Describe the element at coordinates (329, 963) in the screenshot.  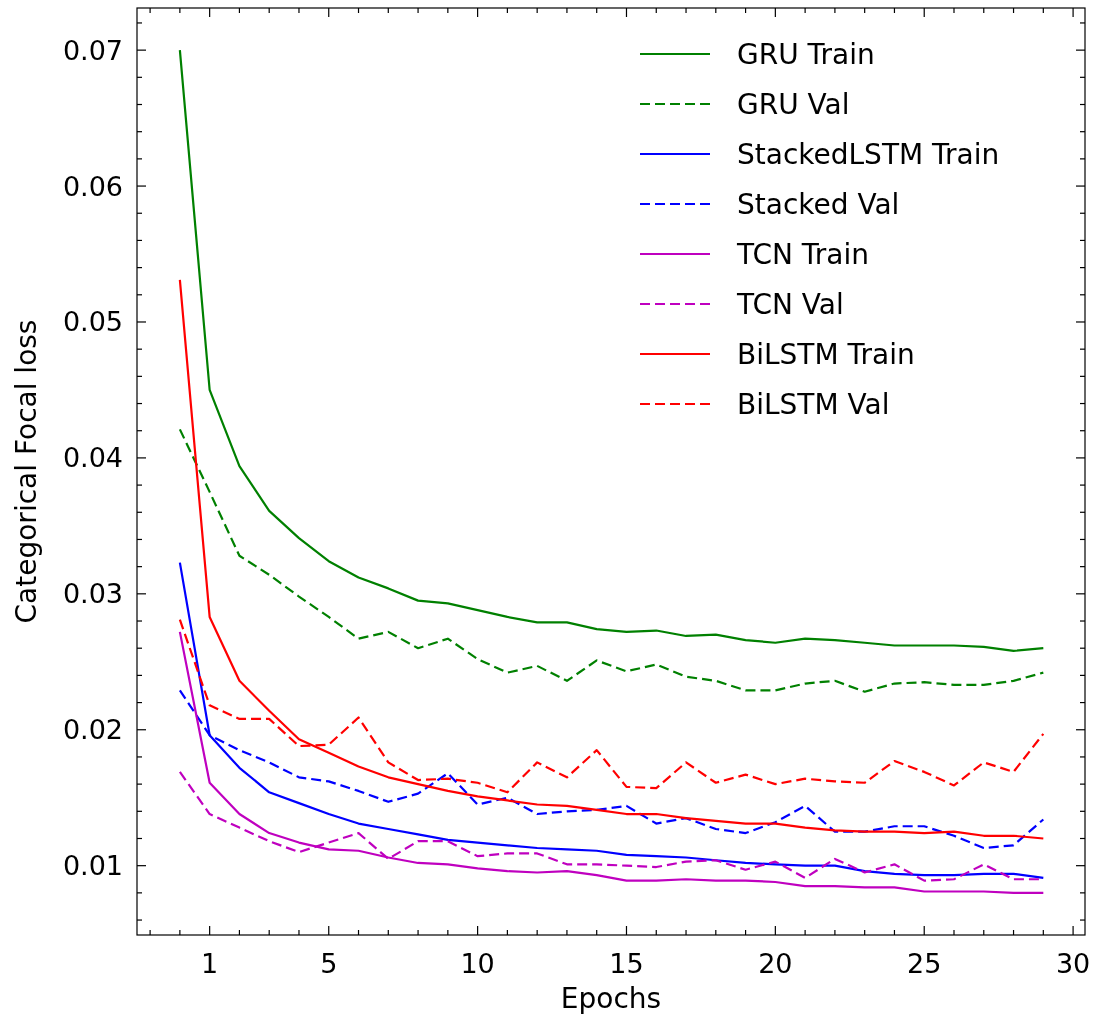
I see `x-tick-label: 5` at that location.